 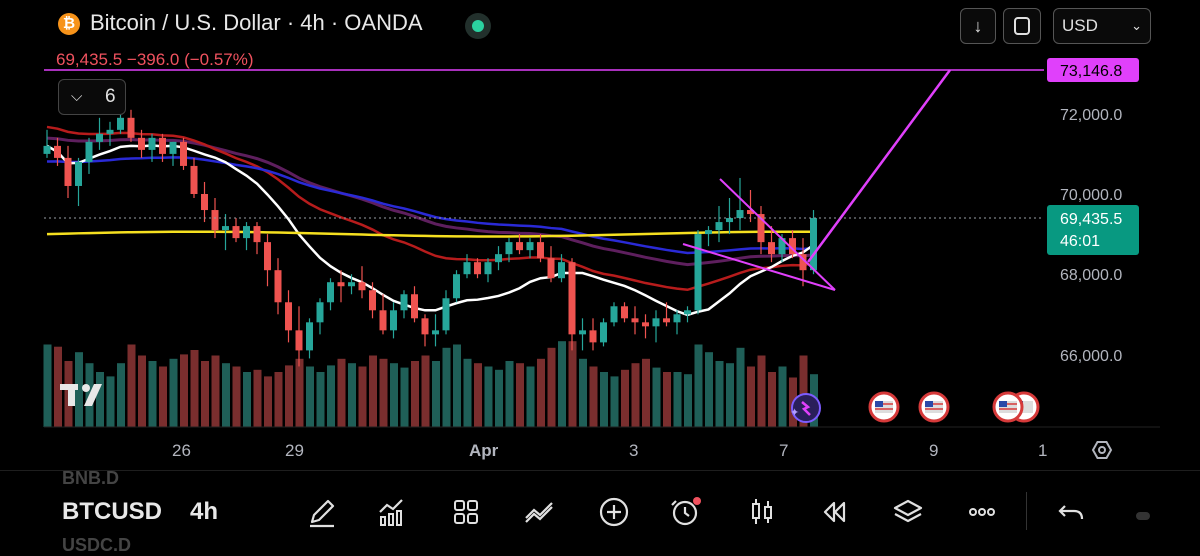 I want to click on price-axis-label: 66,000.0, so click(x=1091, y=356).